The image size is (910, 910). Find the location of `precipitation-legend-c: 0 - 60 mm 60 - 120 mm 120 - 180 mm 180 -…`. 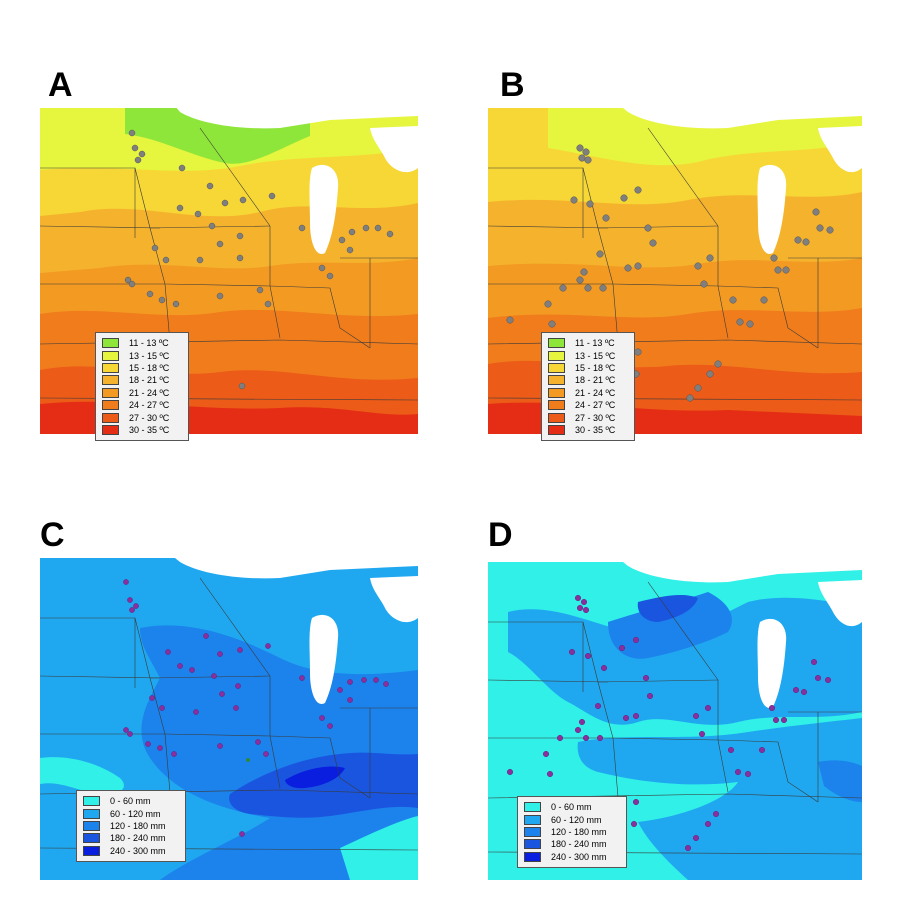

precipitation-legend-c: 0 - 60 mm 60 - 120 mm 120 - 180 mm 180 -… is located at coordinates (131, 826).